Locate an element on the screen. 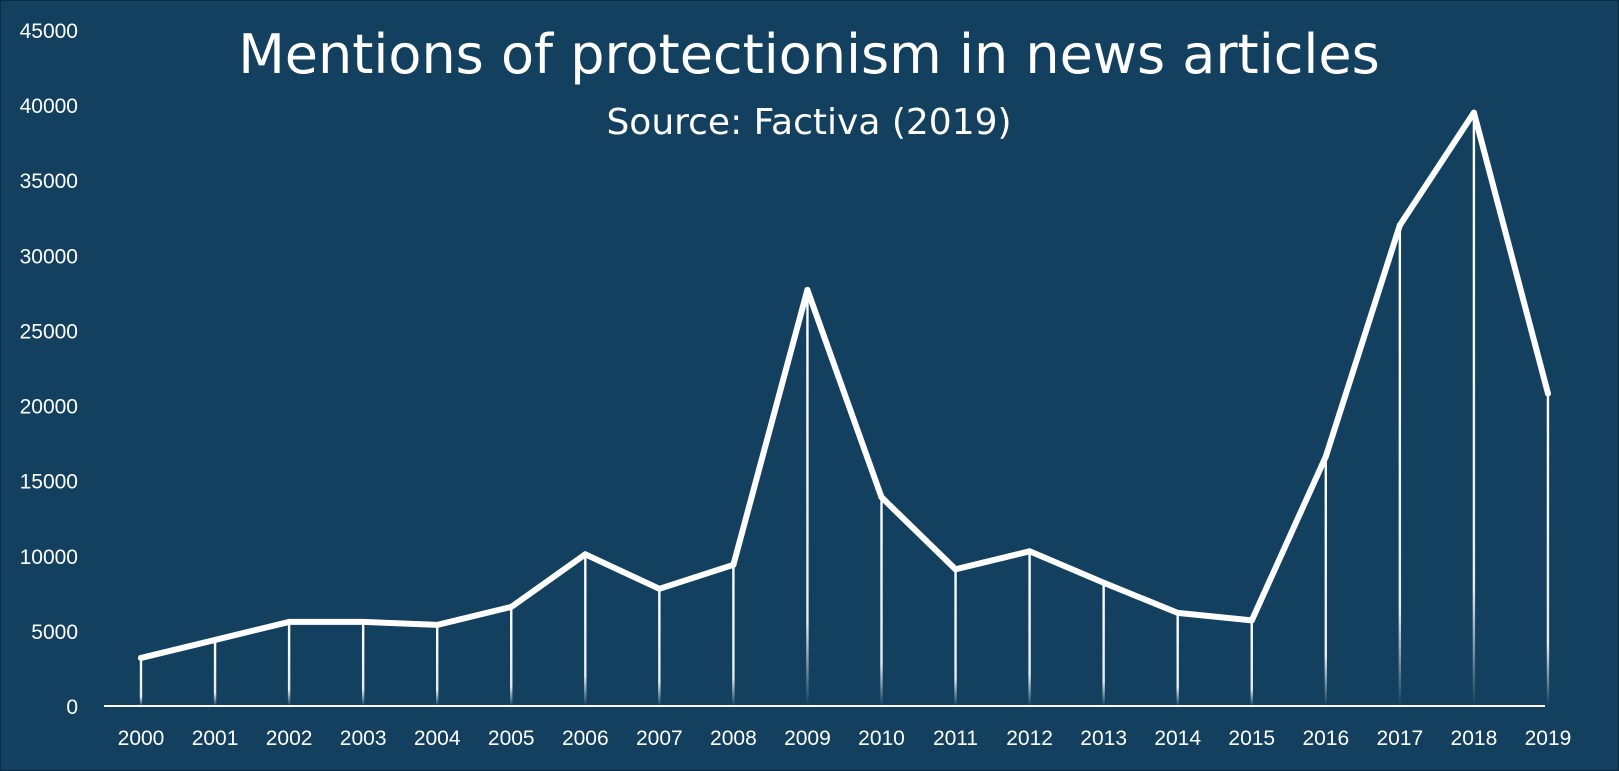 The height and width of the screenshot is (771, 1619). chart-subtitle: Source: Factiva (2019) is located at coordinates (808, 122).